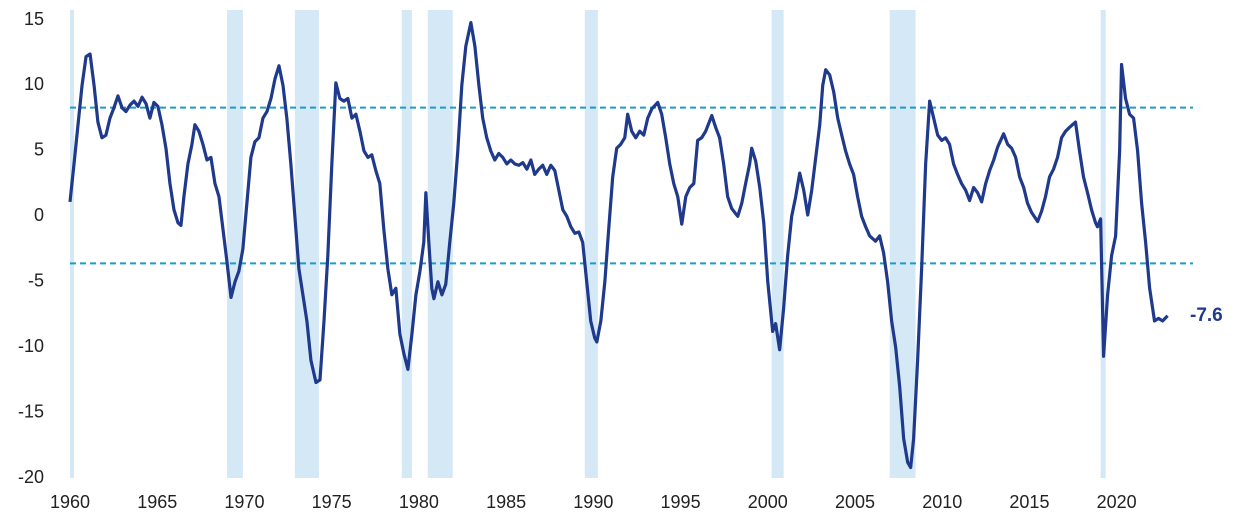  I want to click on x-tick-label: 2010, so click(942, 502).